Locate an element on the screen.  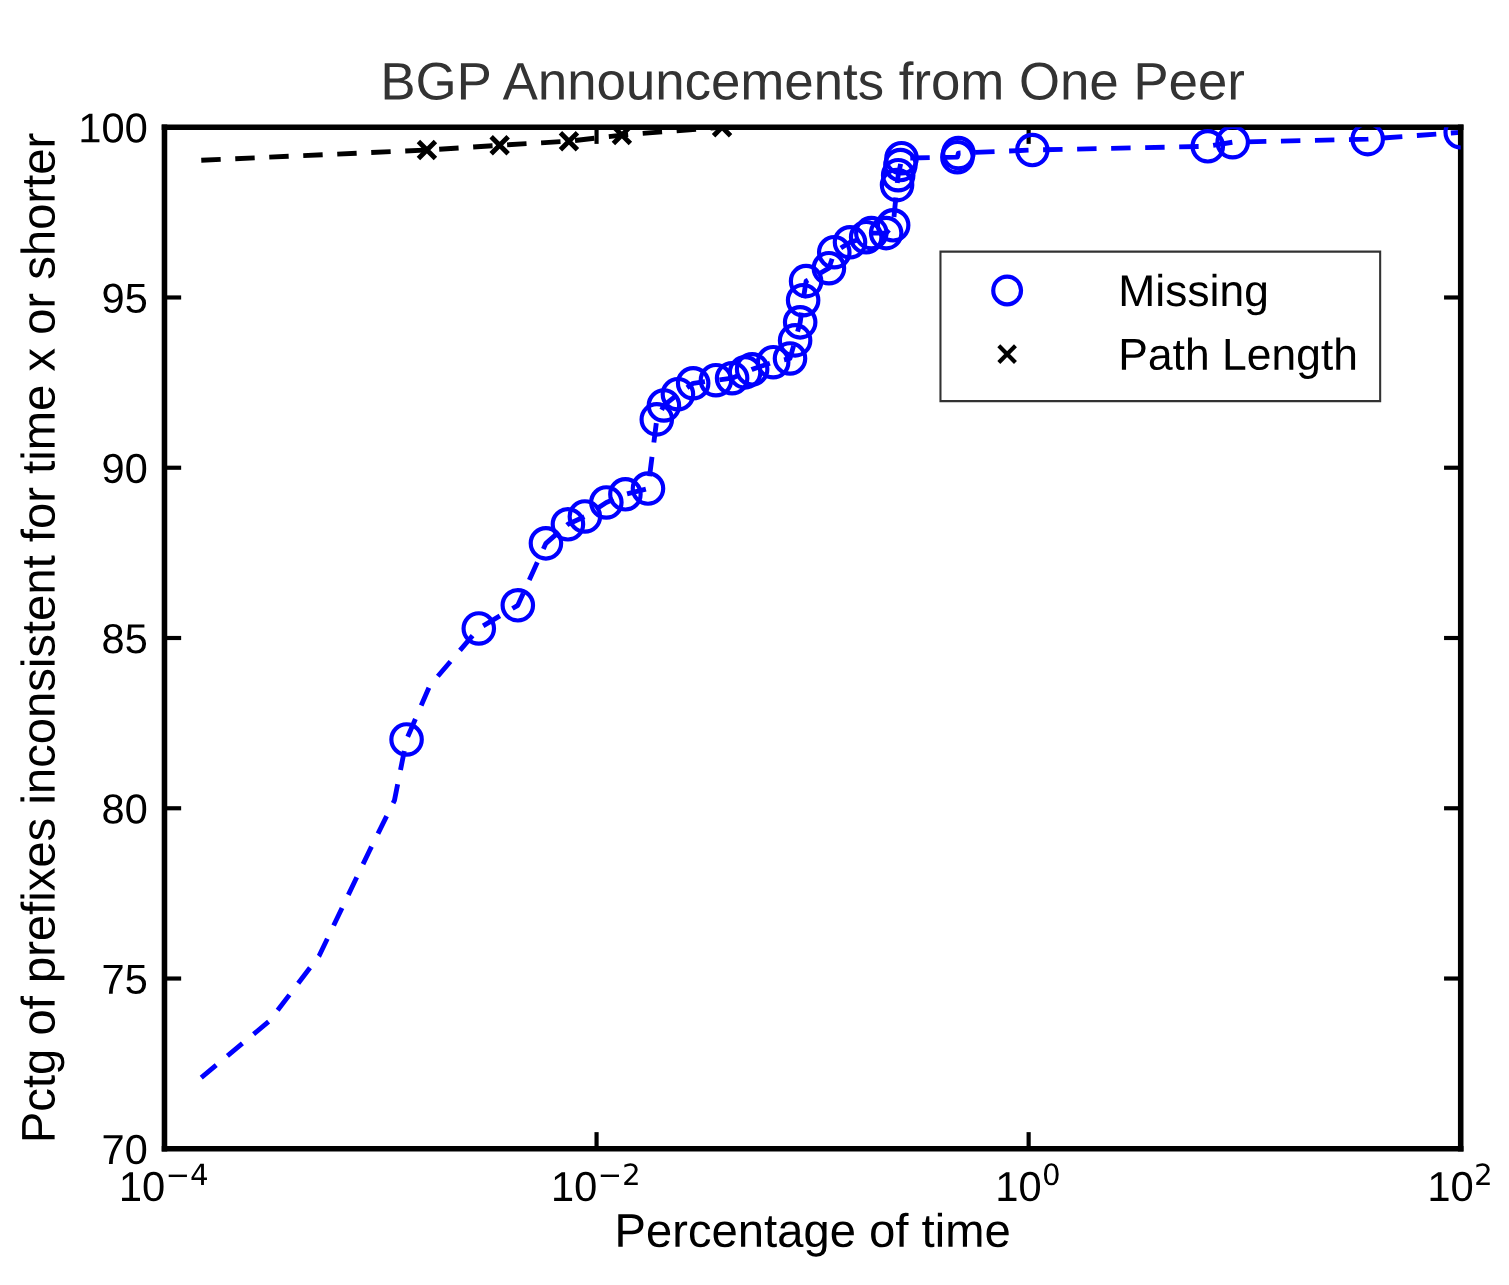
y-tick-label: 70 is located at coordinates (125, 1149).